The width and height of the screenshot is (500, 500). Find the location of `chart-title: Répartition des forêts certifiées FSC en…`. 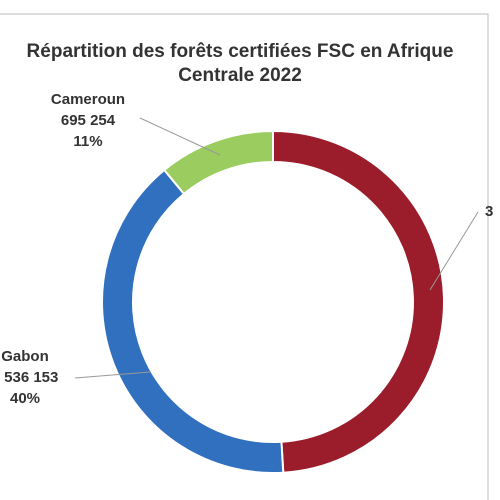

chart-title: Répartition des forêts certifiées FSC en… is located at coordinates (240, 51).